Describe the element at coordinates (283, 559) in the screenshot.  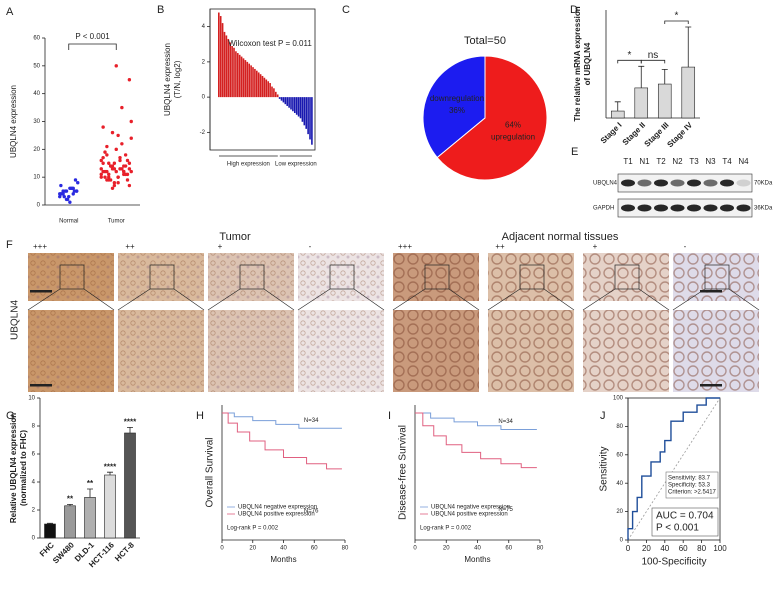
I see `x-axis-label: Months` at that location.